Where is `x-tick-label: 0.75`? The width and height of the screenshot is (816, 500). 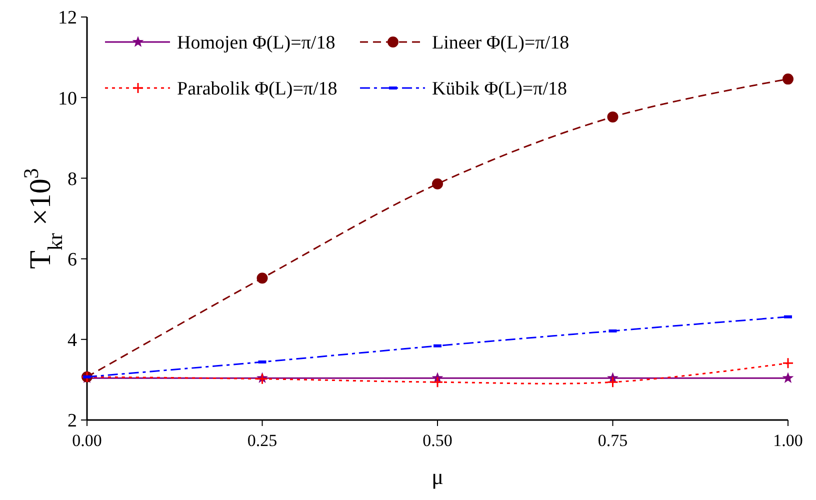 x-tick-label: 0.75 is located at coordinates (613, 440).